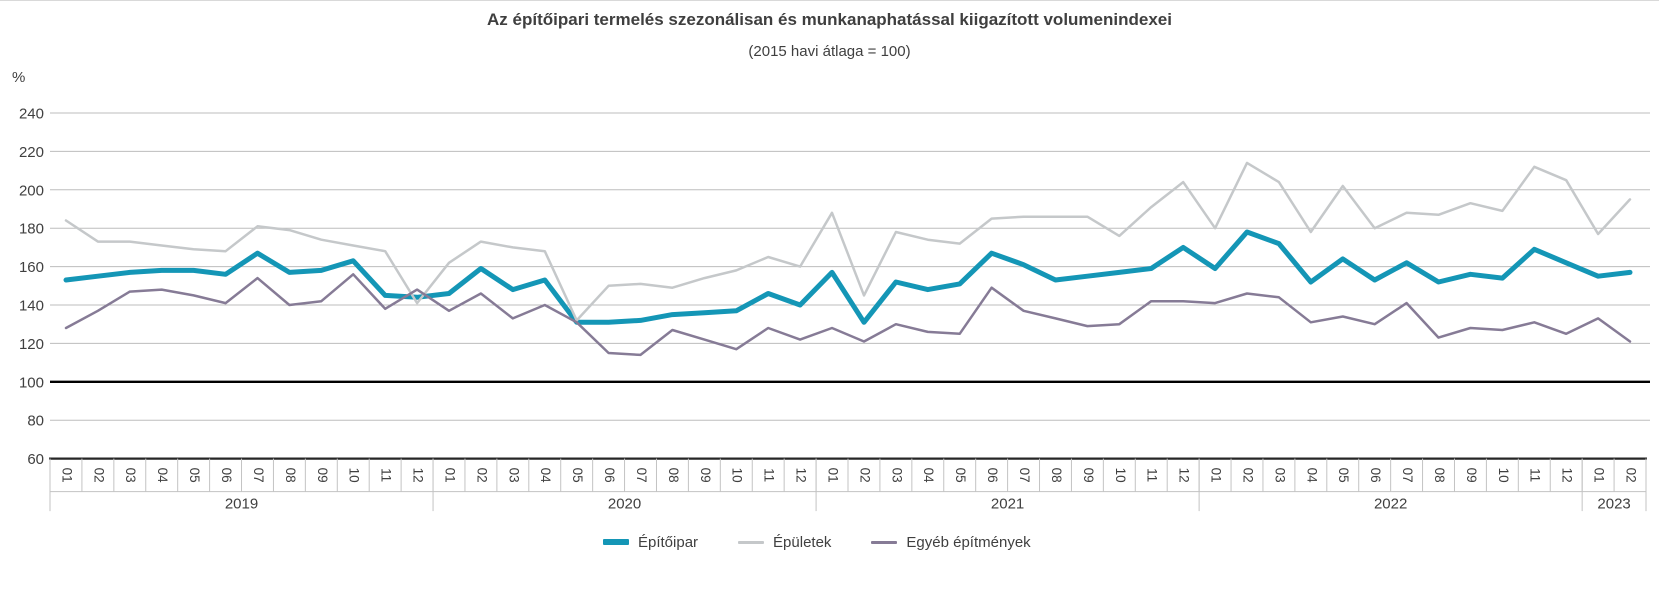  I want to click on legend-swatch-epitoipar, so click(616, 542).